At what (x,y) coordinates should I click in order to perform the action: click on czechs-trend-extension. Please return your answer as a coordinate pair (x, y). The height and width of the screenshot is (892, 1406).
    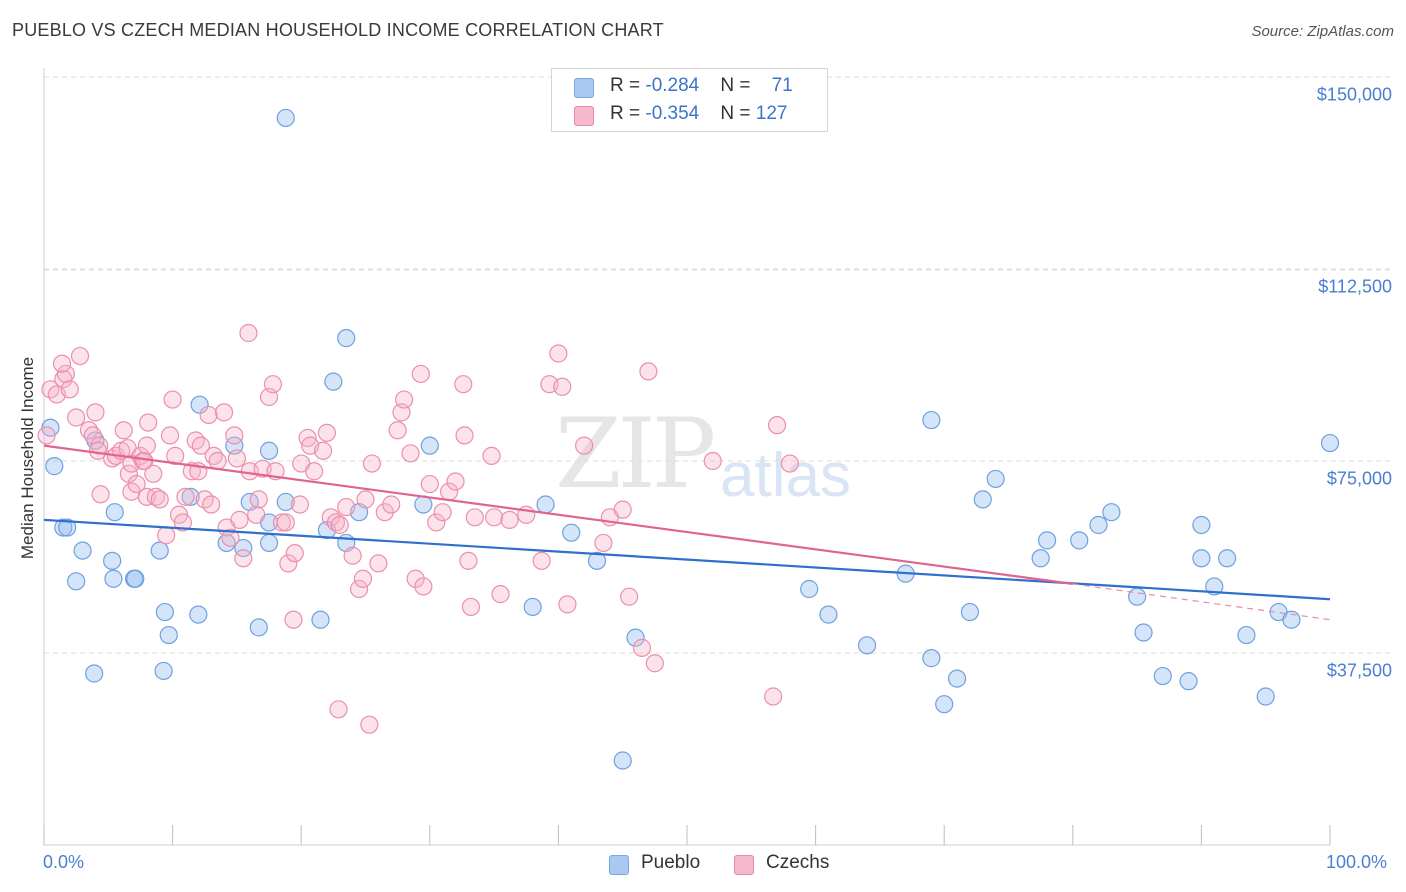
    Looking at the image, I should click on (1201, 602).